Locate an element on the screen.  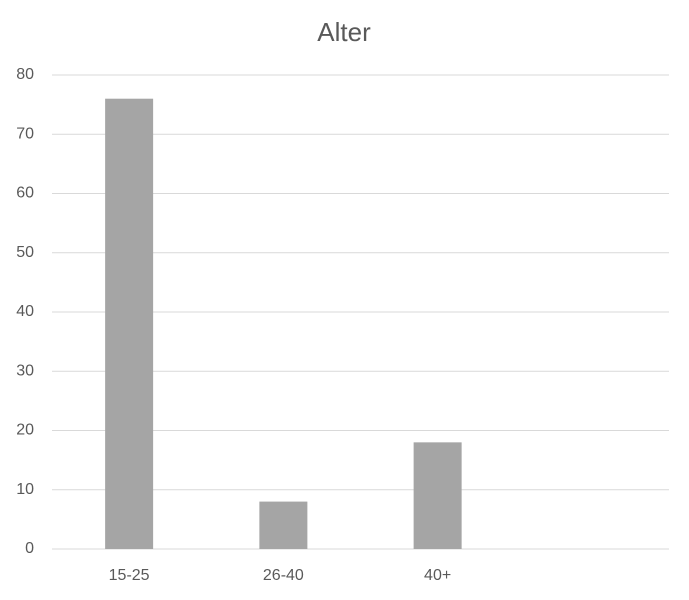
y-tick-label: 80 is located at coordinates (25, 74).